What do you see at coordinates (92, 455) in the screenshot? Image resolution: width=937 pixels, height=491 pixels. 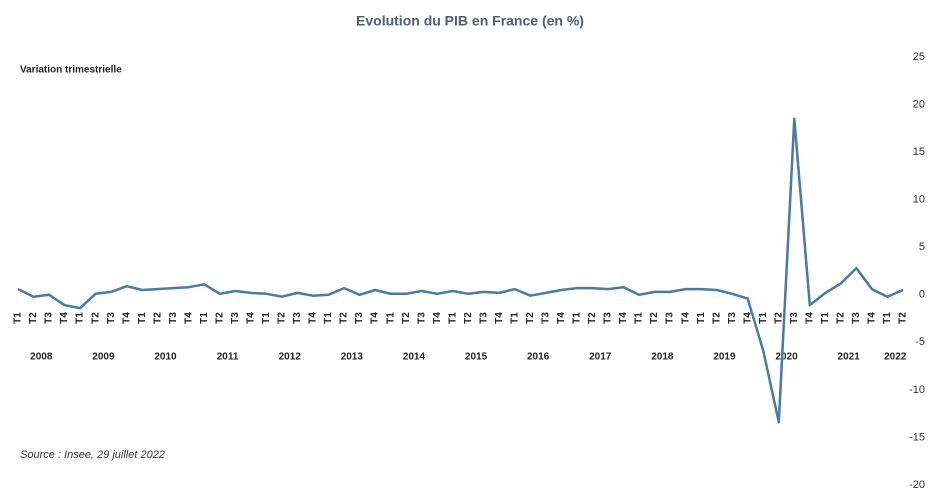 I see `source: Source : Insee, 29 juillet 2022` at bounding box center [92, 455].